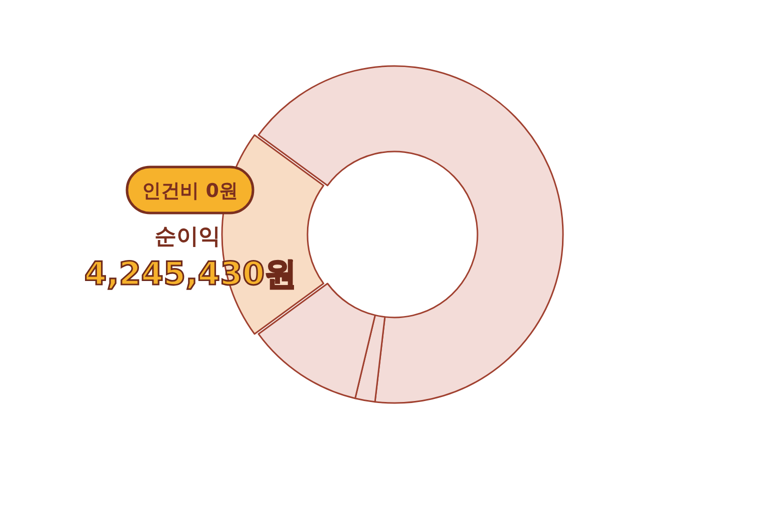  I want to click on slice-label: 인건비 0원, so click(190, 191).